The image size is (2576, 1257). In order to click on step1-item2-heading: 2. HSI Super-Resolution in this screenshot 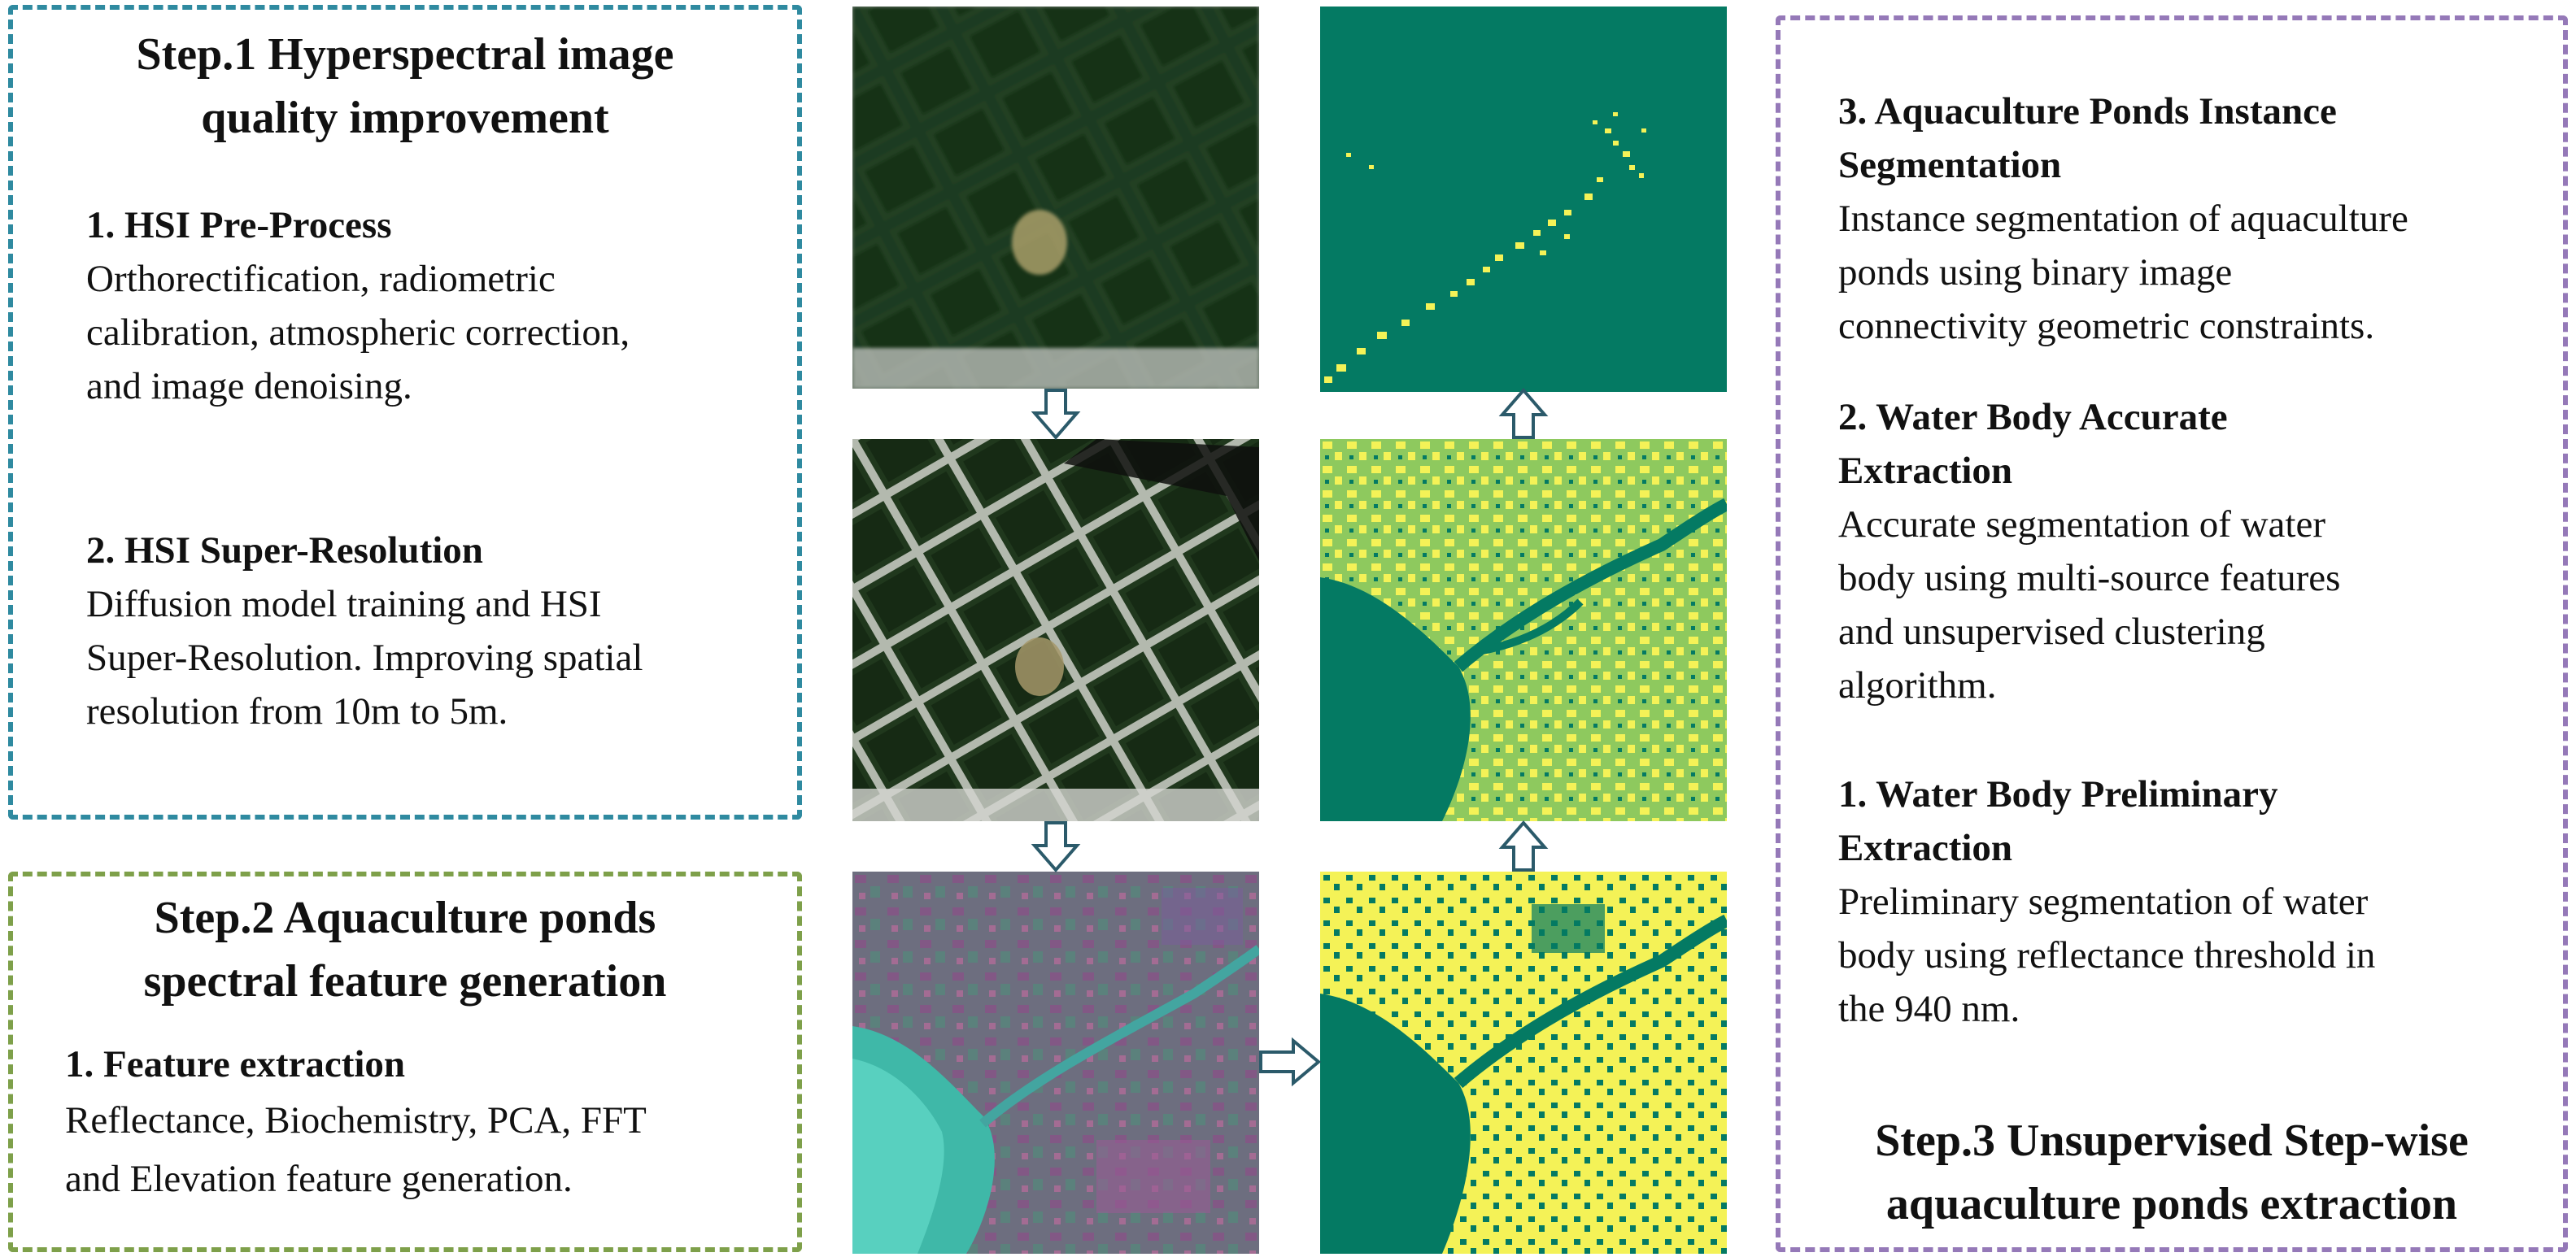, I will do `click(284, 550)`.